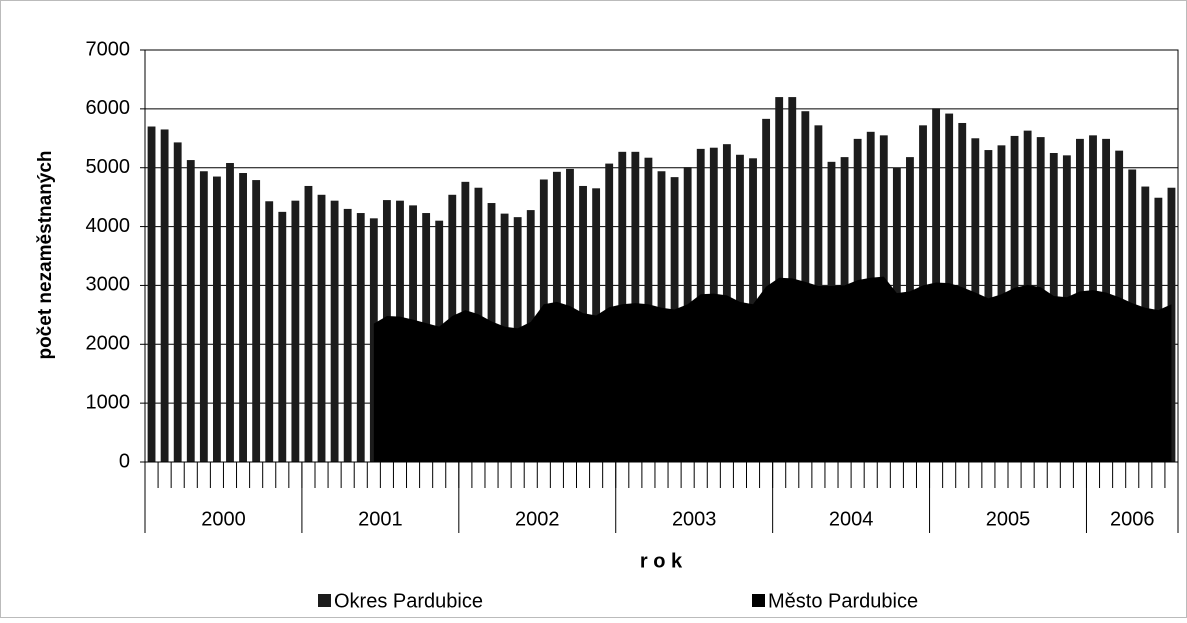  What do you see at coordinates (661, 561) in the screenshot?
I see `x-axis-title: r o k` at bounding box center [661, 561].